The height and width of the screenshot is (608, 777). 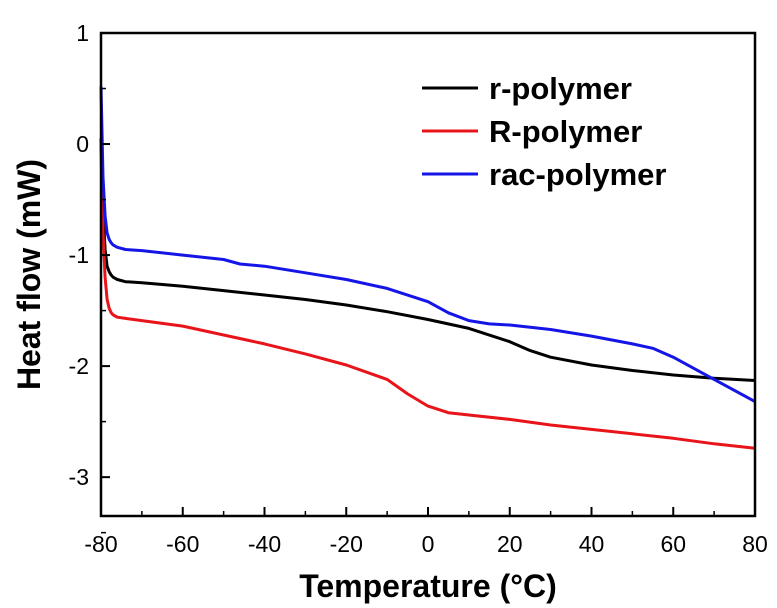 I want to click on y-tick-label: -1, so click(x=79, y=255).